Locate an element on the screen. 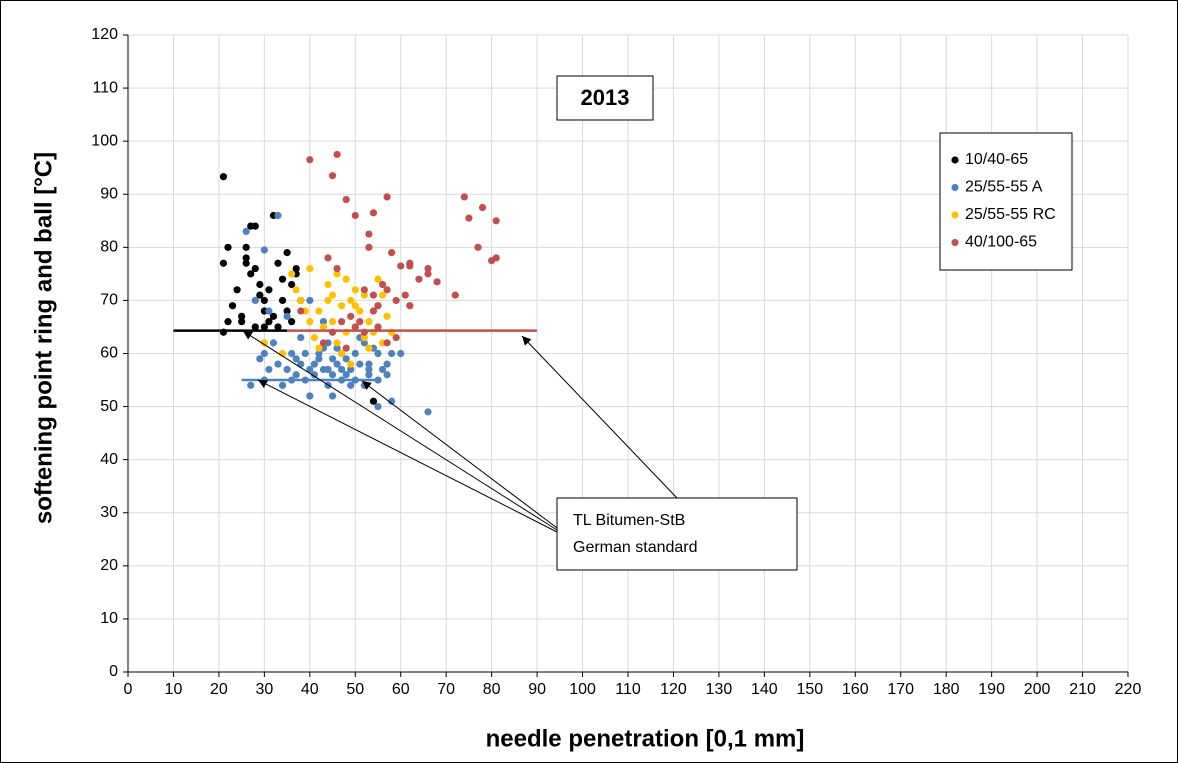 The height and width of the screenshot is (763, 1178). x-tick-label: 40 is located at coordinates (310, 689).